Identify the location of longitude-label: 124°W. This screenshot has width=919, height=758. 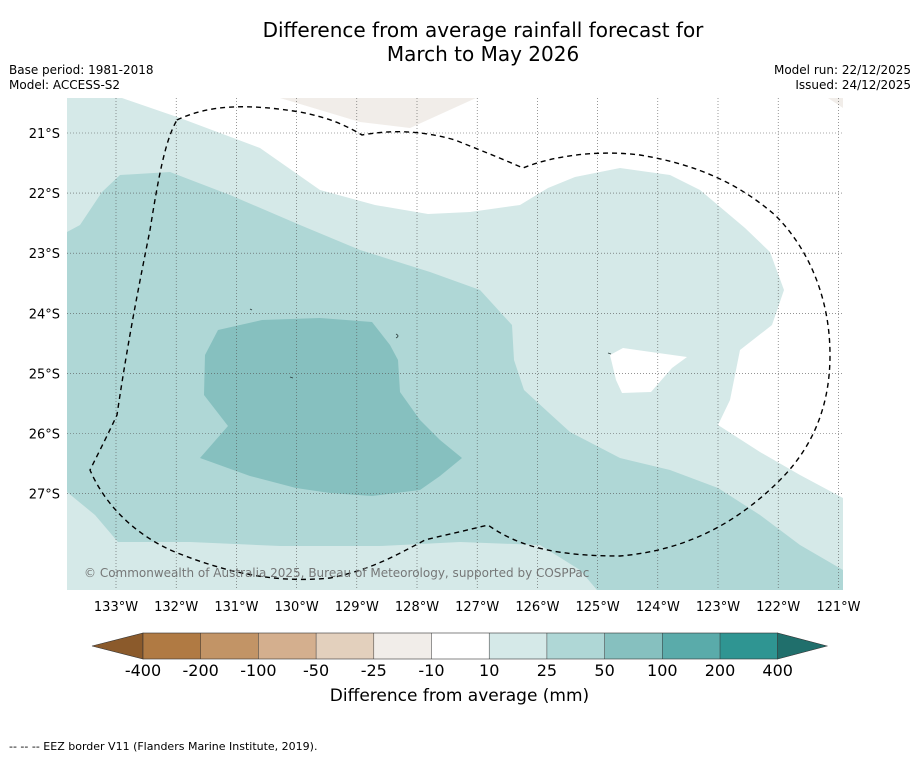
(658, 607).